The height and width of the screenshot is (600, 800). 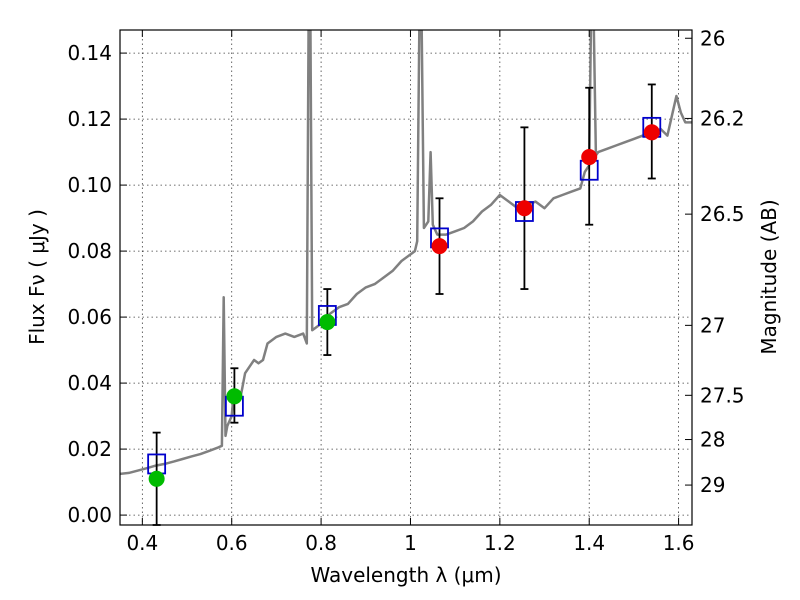 I want to click on x-tick-label: 0.8, so click(x=321, y=543).